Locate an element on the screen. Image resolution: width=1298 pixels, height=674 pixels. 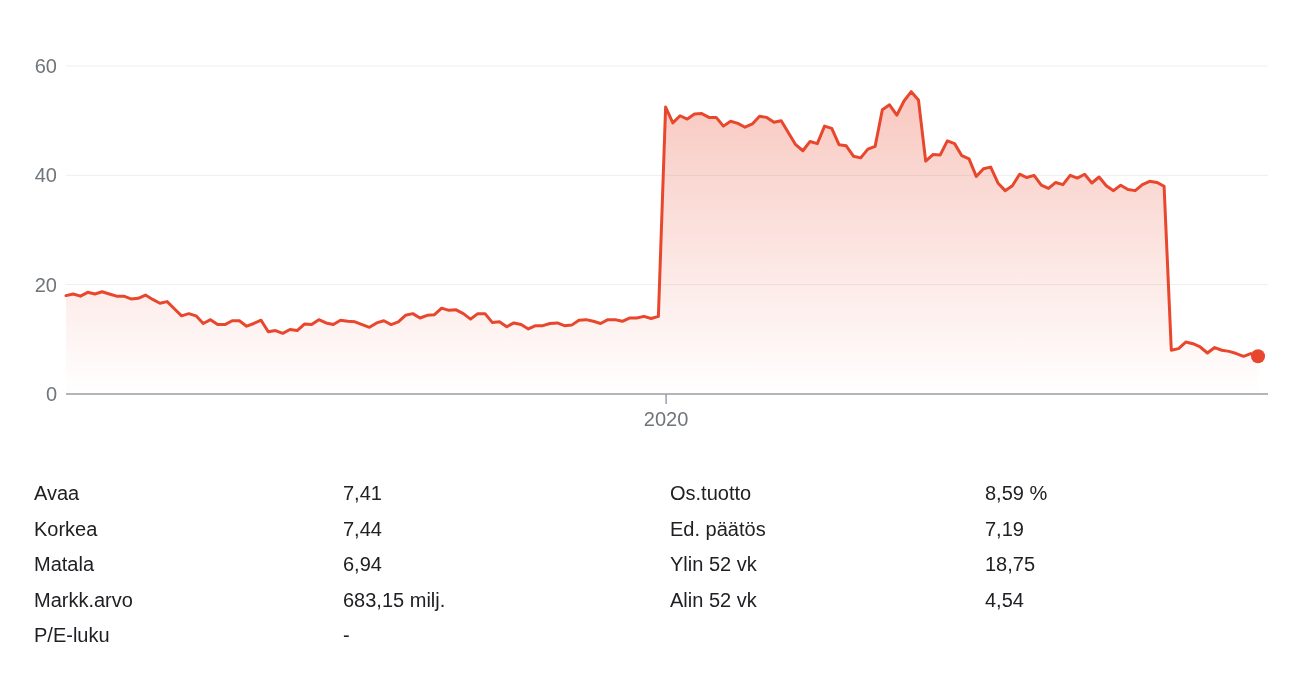
y-tick-label: 20 is located at coordinates (45, 284).